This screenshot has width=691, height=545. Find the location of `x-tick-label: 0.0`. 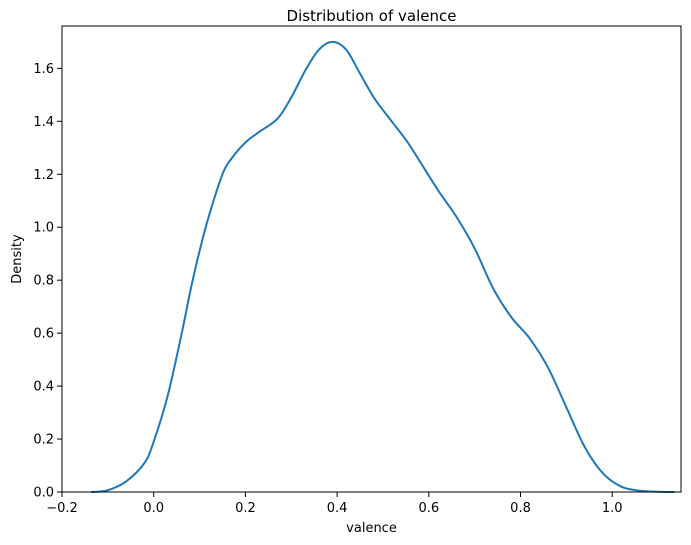

x-tick-label: 0.0 is located at coordinates (153, 508).